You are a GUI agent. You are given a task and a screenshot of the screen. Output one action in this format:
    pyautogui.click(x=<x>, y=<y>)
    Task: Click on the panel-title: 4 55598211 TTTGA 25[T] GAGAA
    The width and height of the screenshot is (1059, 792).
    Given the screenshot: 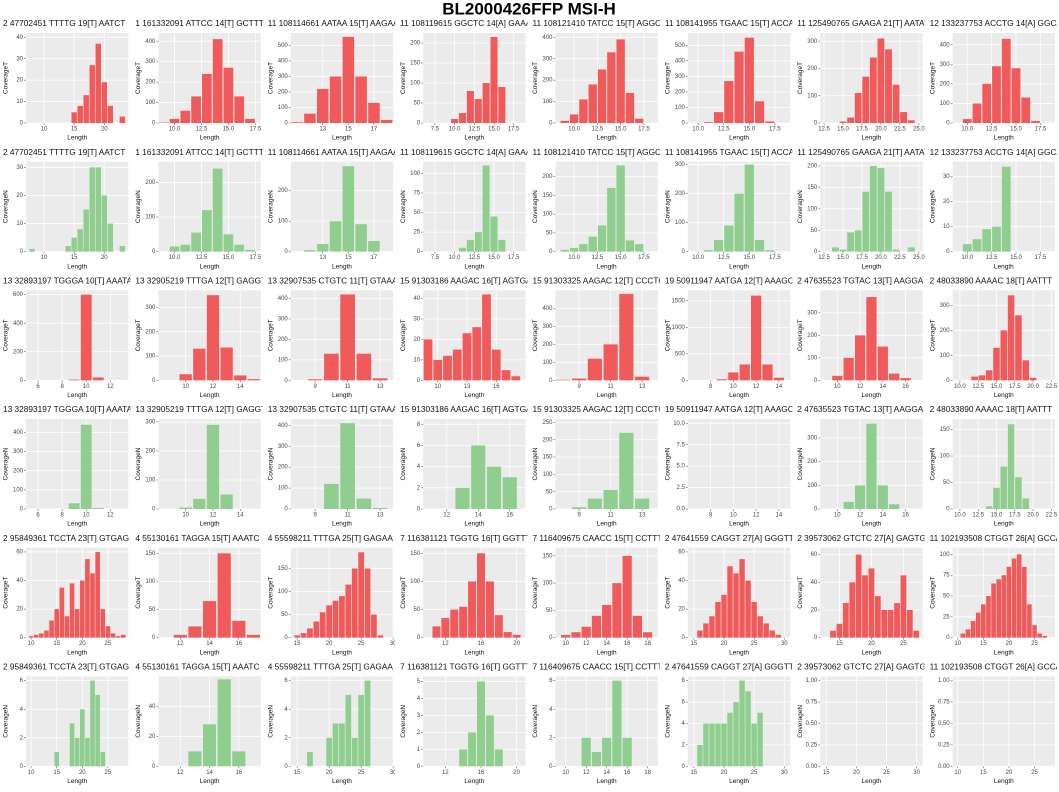 What is the action you would take?
    pyautogui.click(x=331, y=538)
    